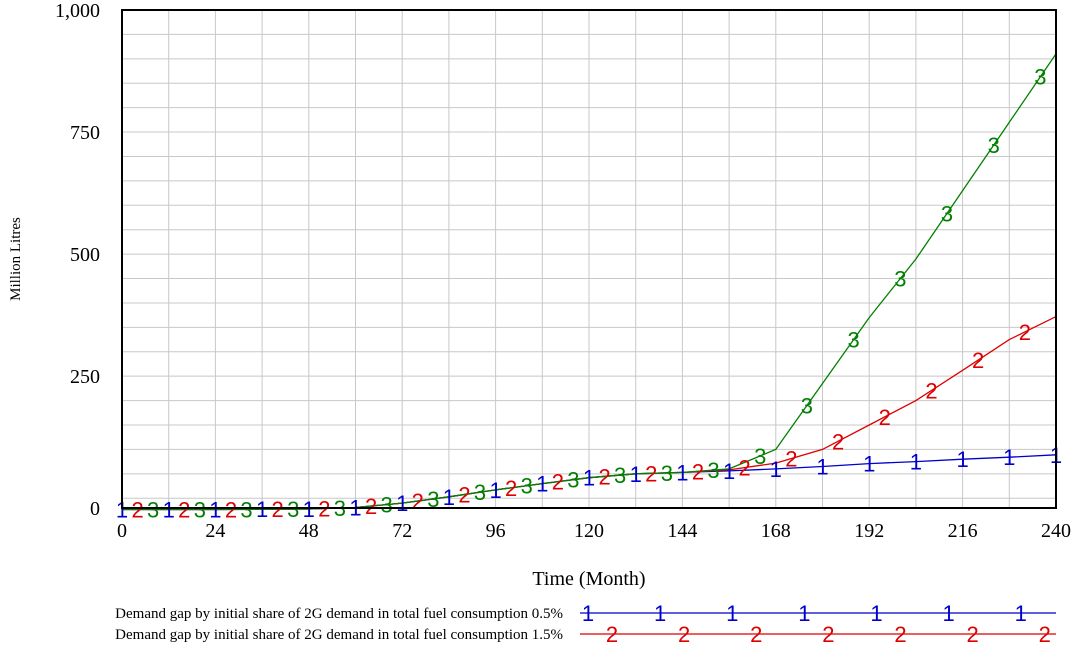 The image size is (1078, 645). I want to click on x-tick-label: 48, so click(309, 531).